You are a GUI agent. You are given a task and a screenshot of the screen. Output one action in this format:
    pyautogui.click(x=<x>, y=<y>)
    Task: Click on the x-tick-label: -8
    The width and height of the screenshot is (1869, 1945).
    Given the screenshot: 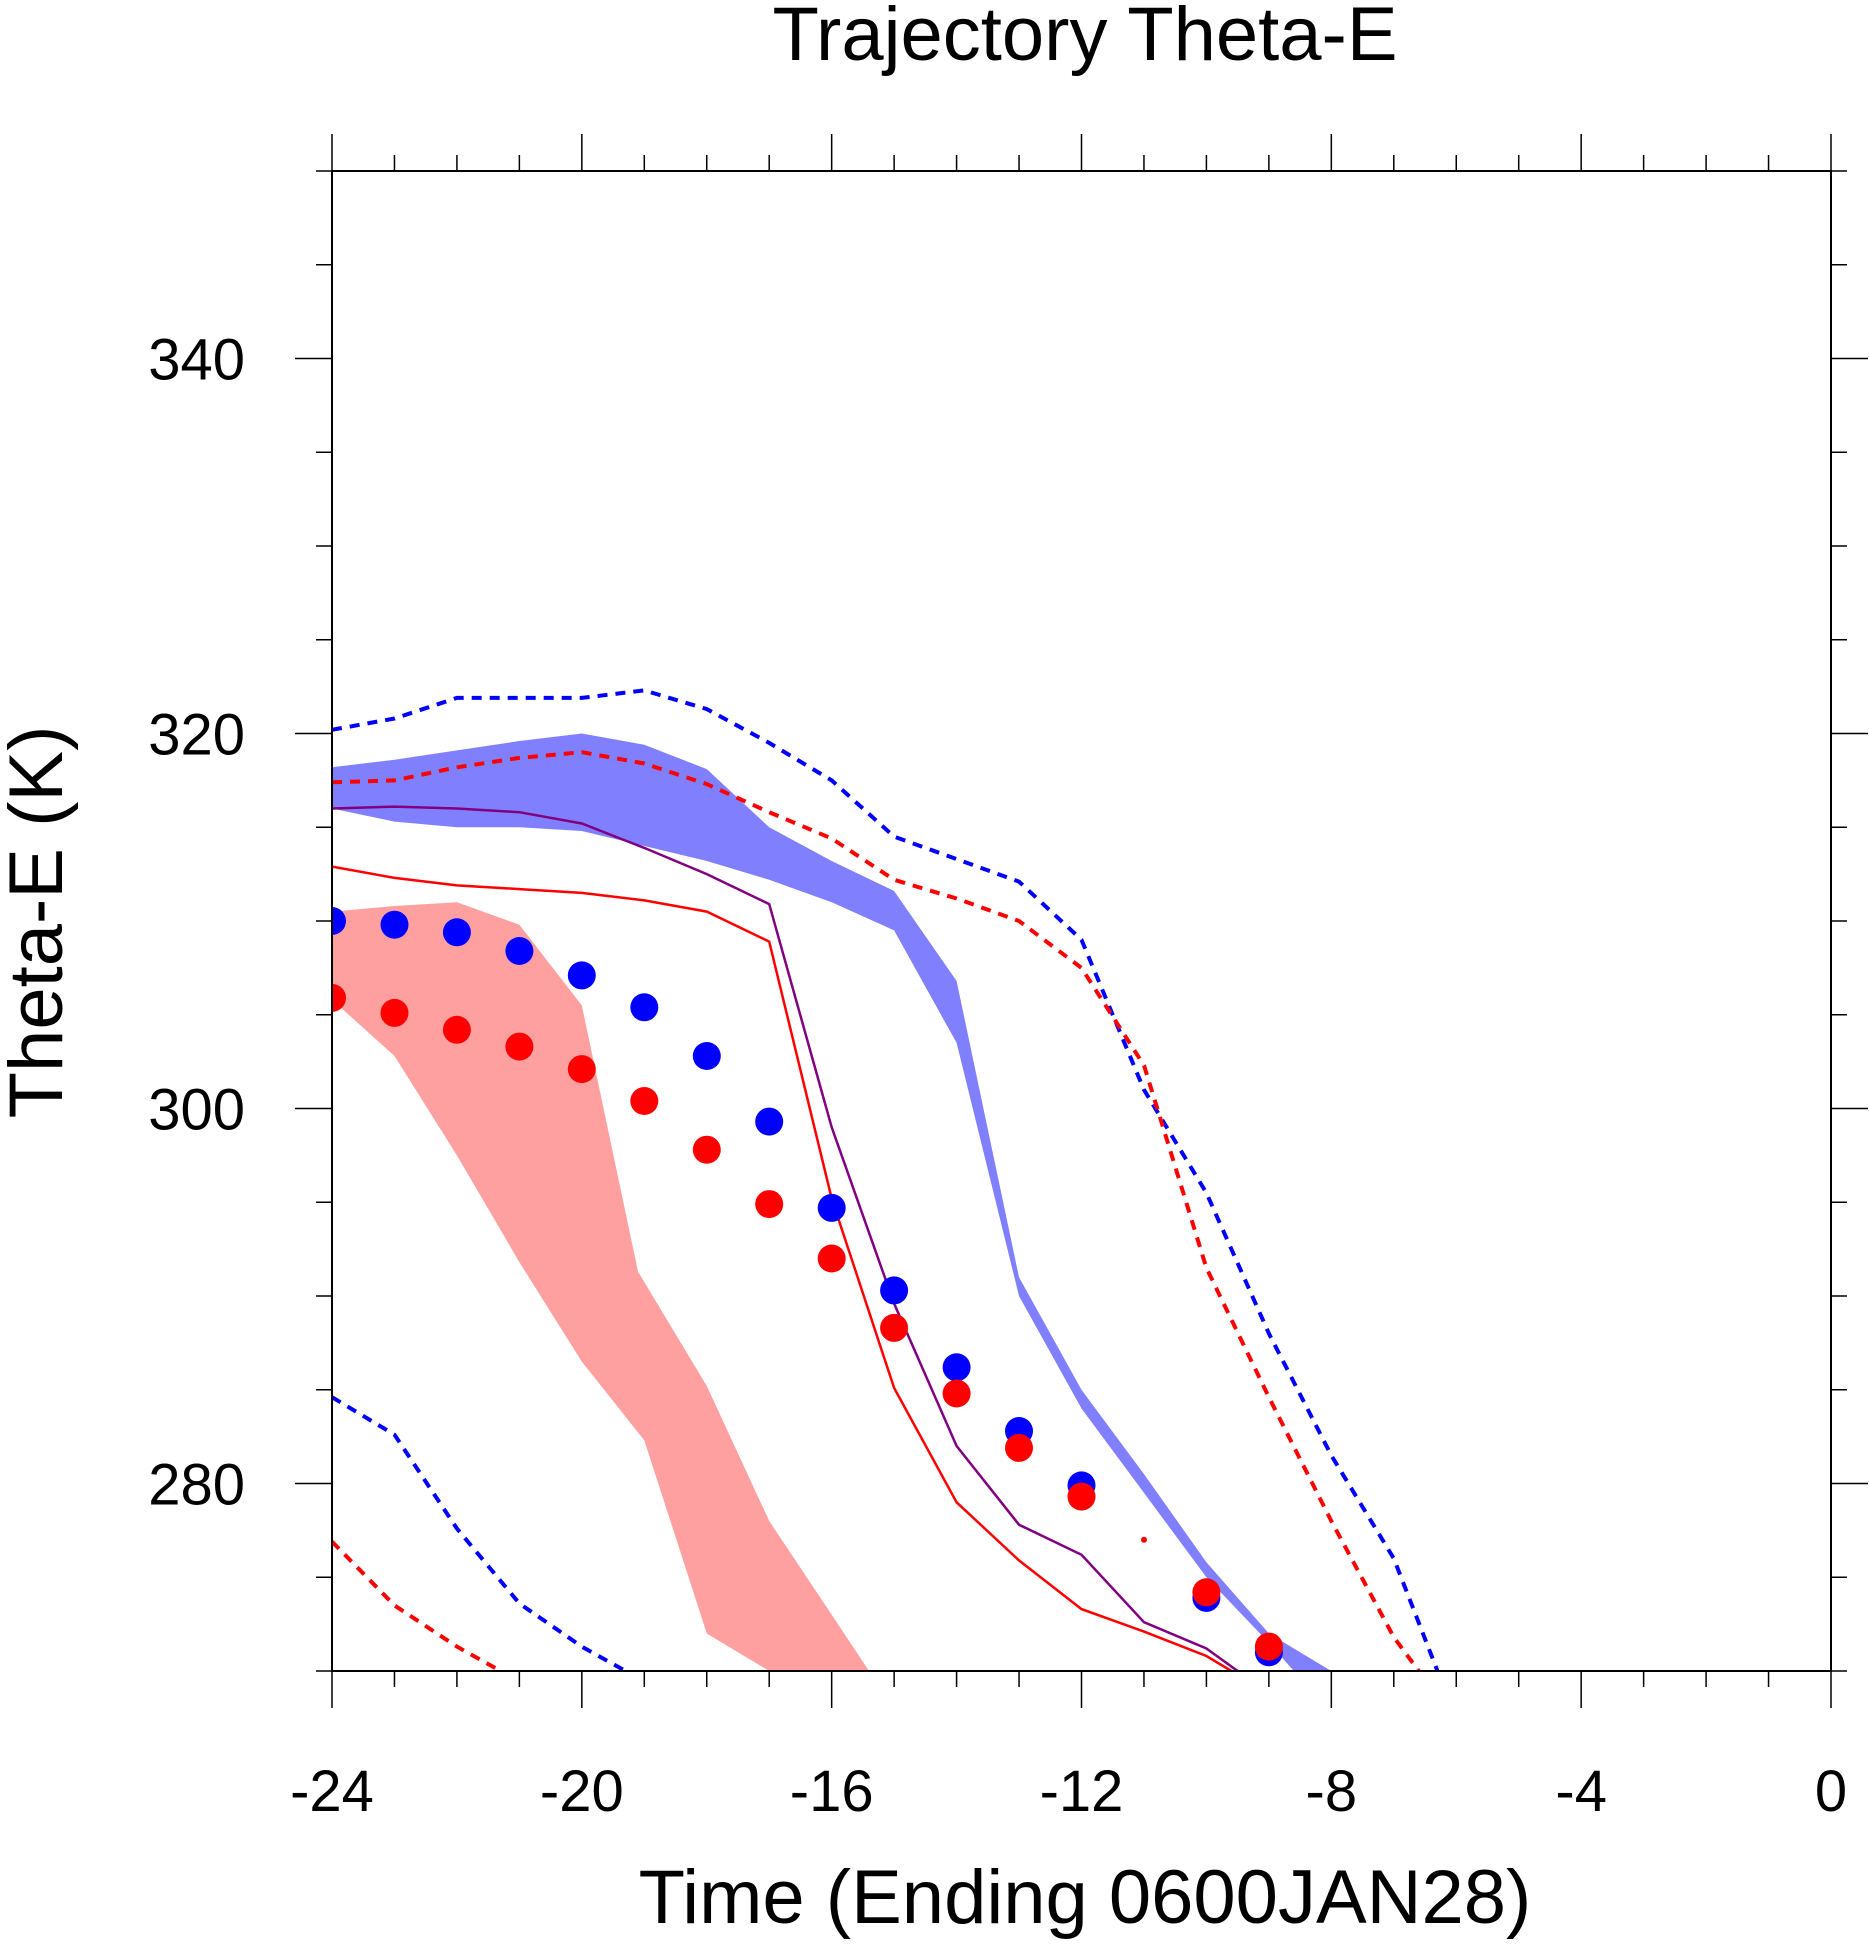 What is the action you would take?
    pyautogui.click(x=1332, y=1791)
    